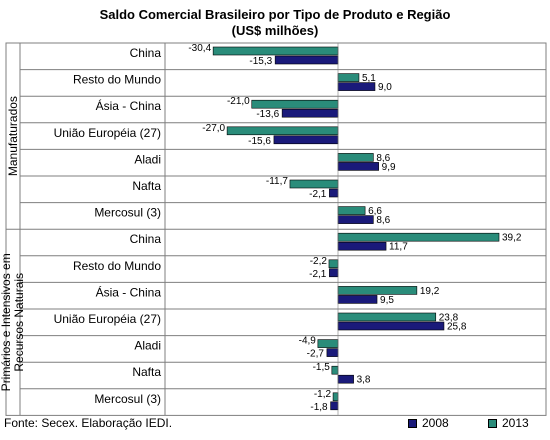 This screenshot has width=550, height=440. Describe the element at coordinates (389, 167) in the screenshot. I see `data-label-2008: 9,9` at that location.